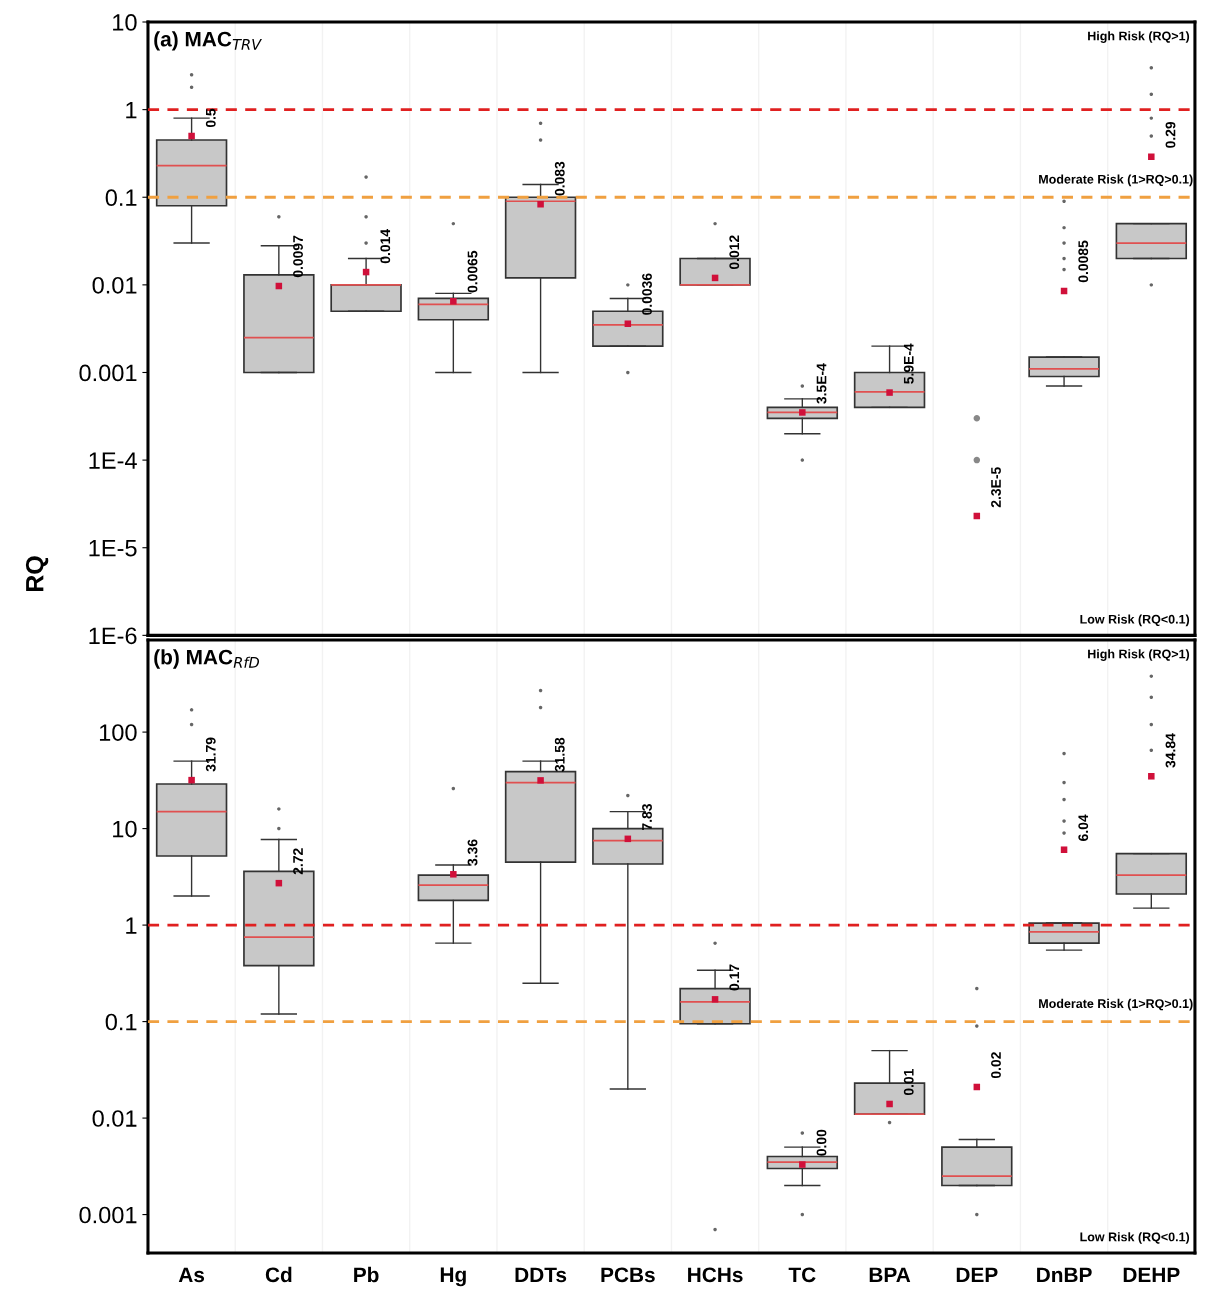 The height and width of the screenshot is (1294, 1207). What do you see at coordinates (715, 1275) in the screenshot?
I see `x-tick-label: HCHs` at bounding box center [715, 1275].